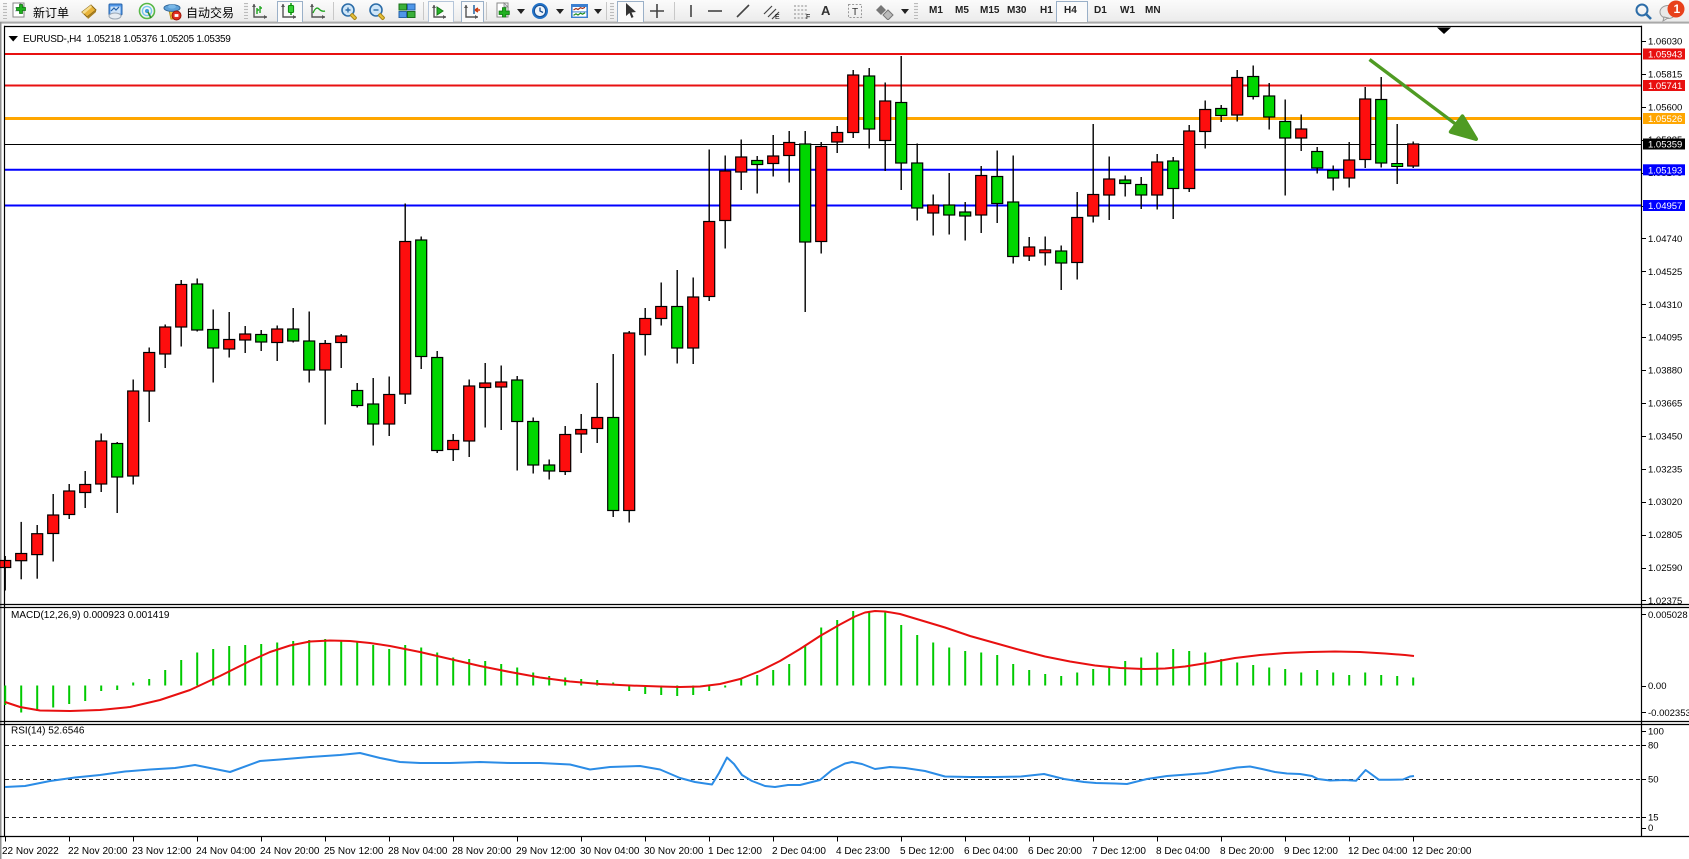 The height and width of the screenshot is (859, 1689). Describe the element at coordinates (226, 851) in the screenshot. I see `svg-text: 24 Nov 04:00` at that location.